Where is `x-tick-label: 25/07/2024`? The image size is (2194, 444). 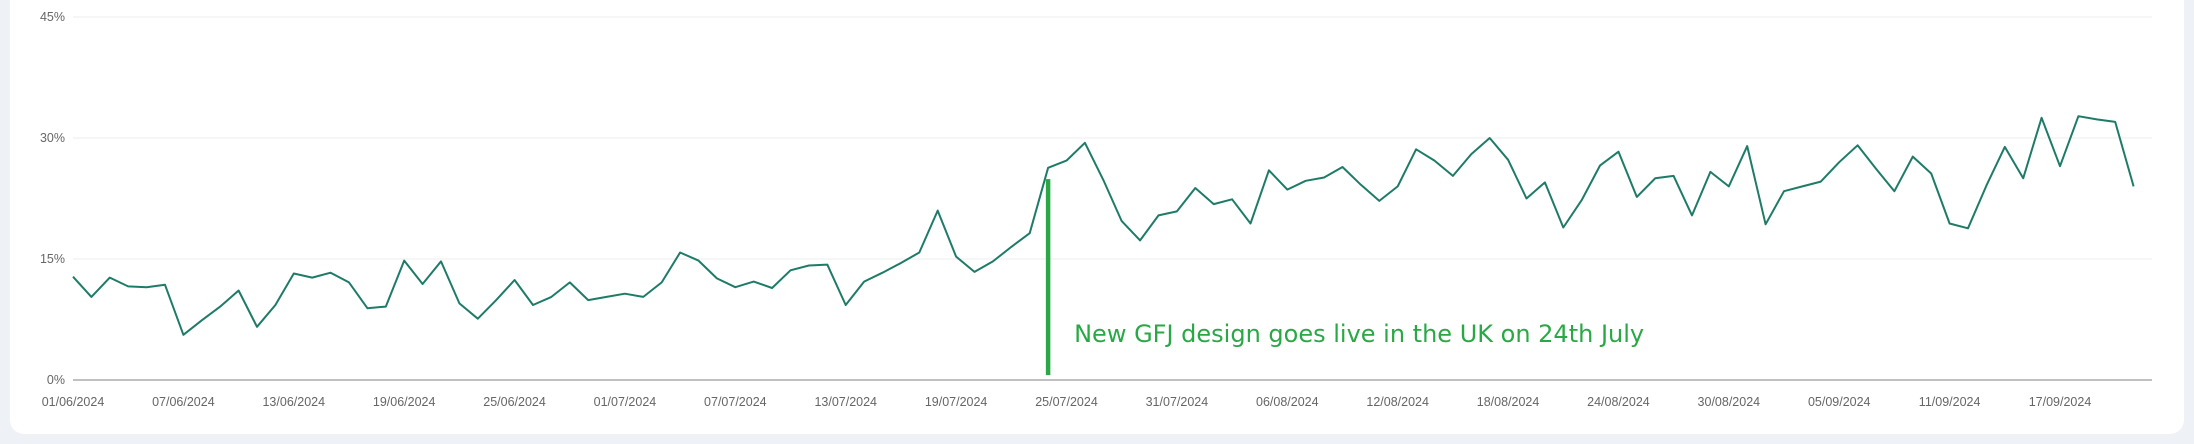 x-tick-label: 25/07/2024 is located at coordinates (1066, 402).